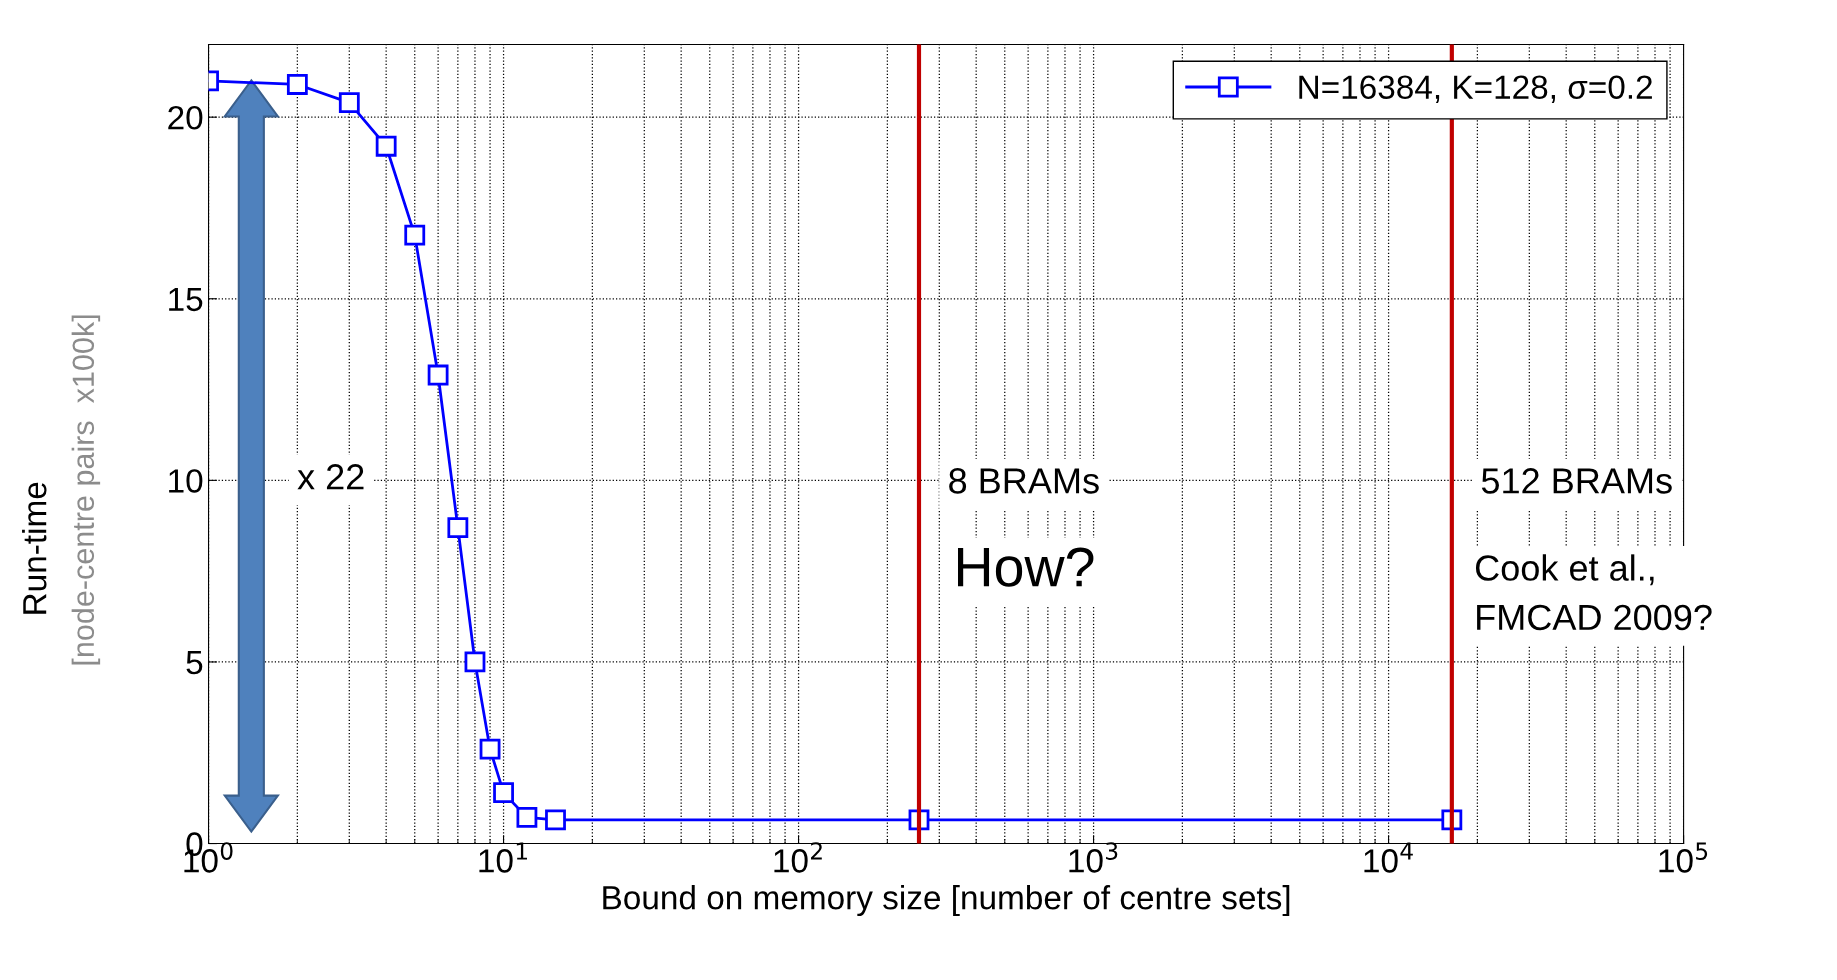  What do you see at coordinates (61, 490) in the screenshot?
I see `y-axis-title: Run-time [node-centre pairs x100k]` at bounding box center [61, 490].